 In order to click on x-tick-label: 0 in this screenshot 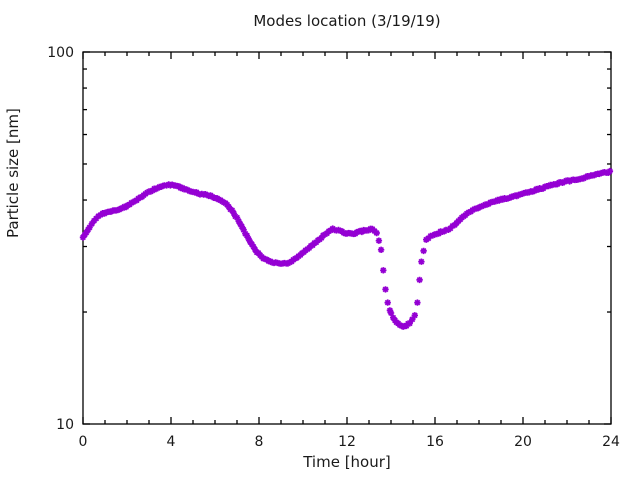, I will do `click(83, 442)`.